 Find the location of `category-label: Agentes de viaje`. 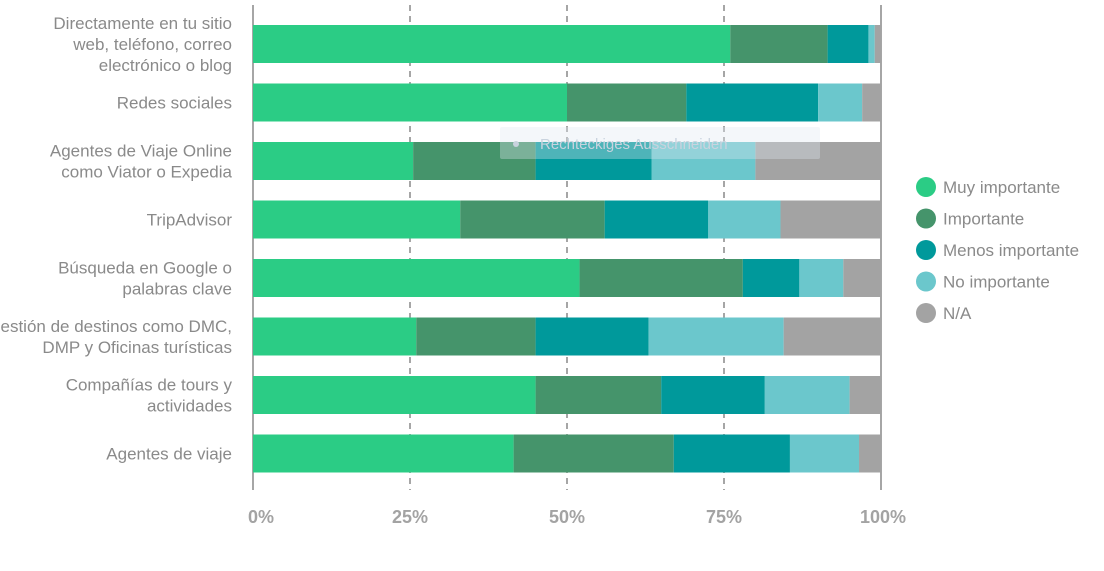

category-label: Agentes de viaje is located at coordinates (169, 454).